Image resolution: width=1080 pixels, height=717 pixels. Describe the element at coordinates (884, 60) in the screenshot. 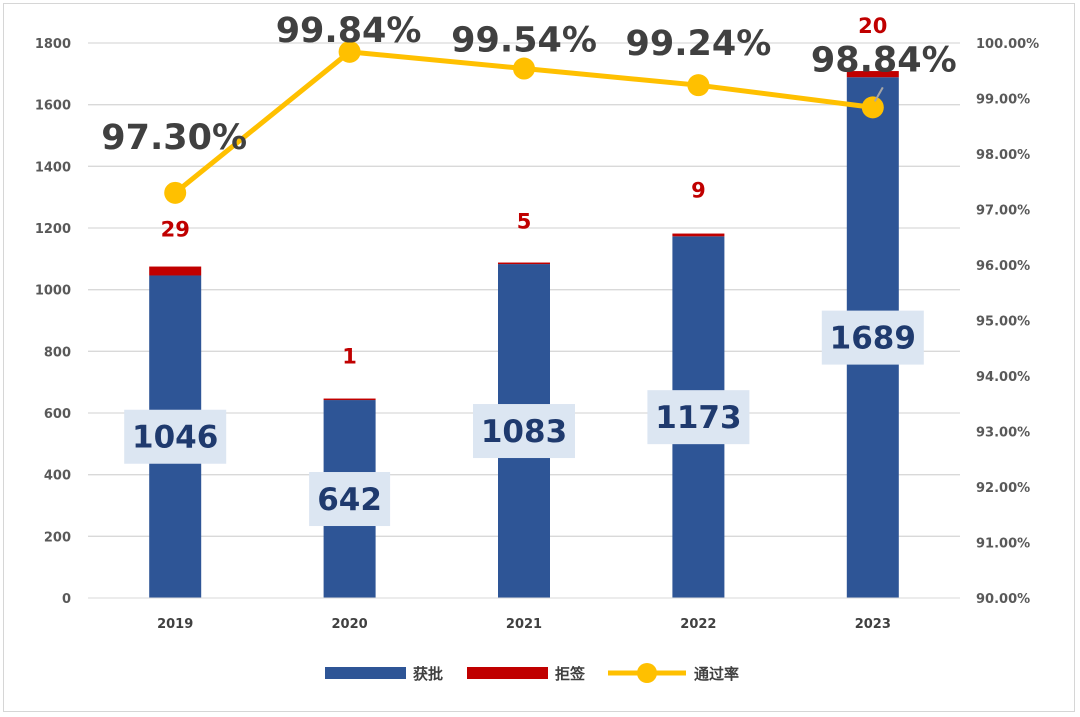

I see `rate-label: 98.84%` at that location.